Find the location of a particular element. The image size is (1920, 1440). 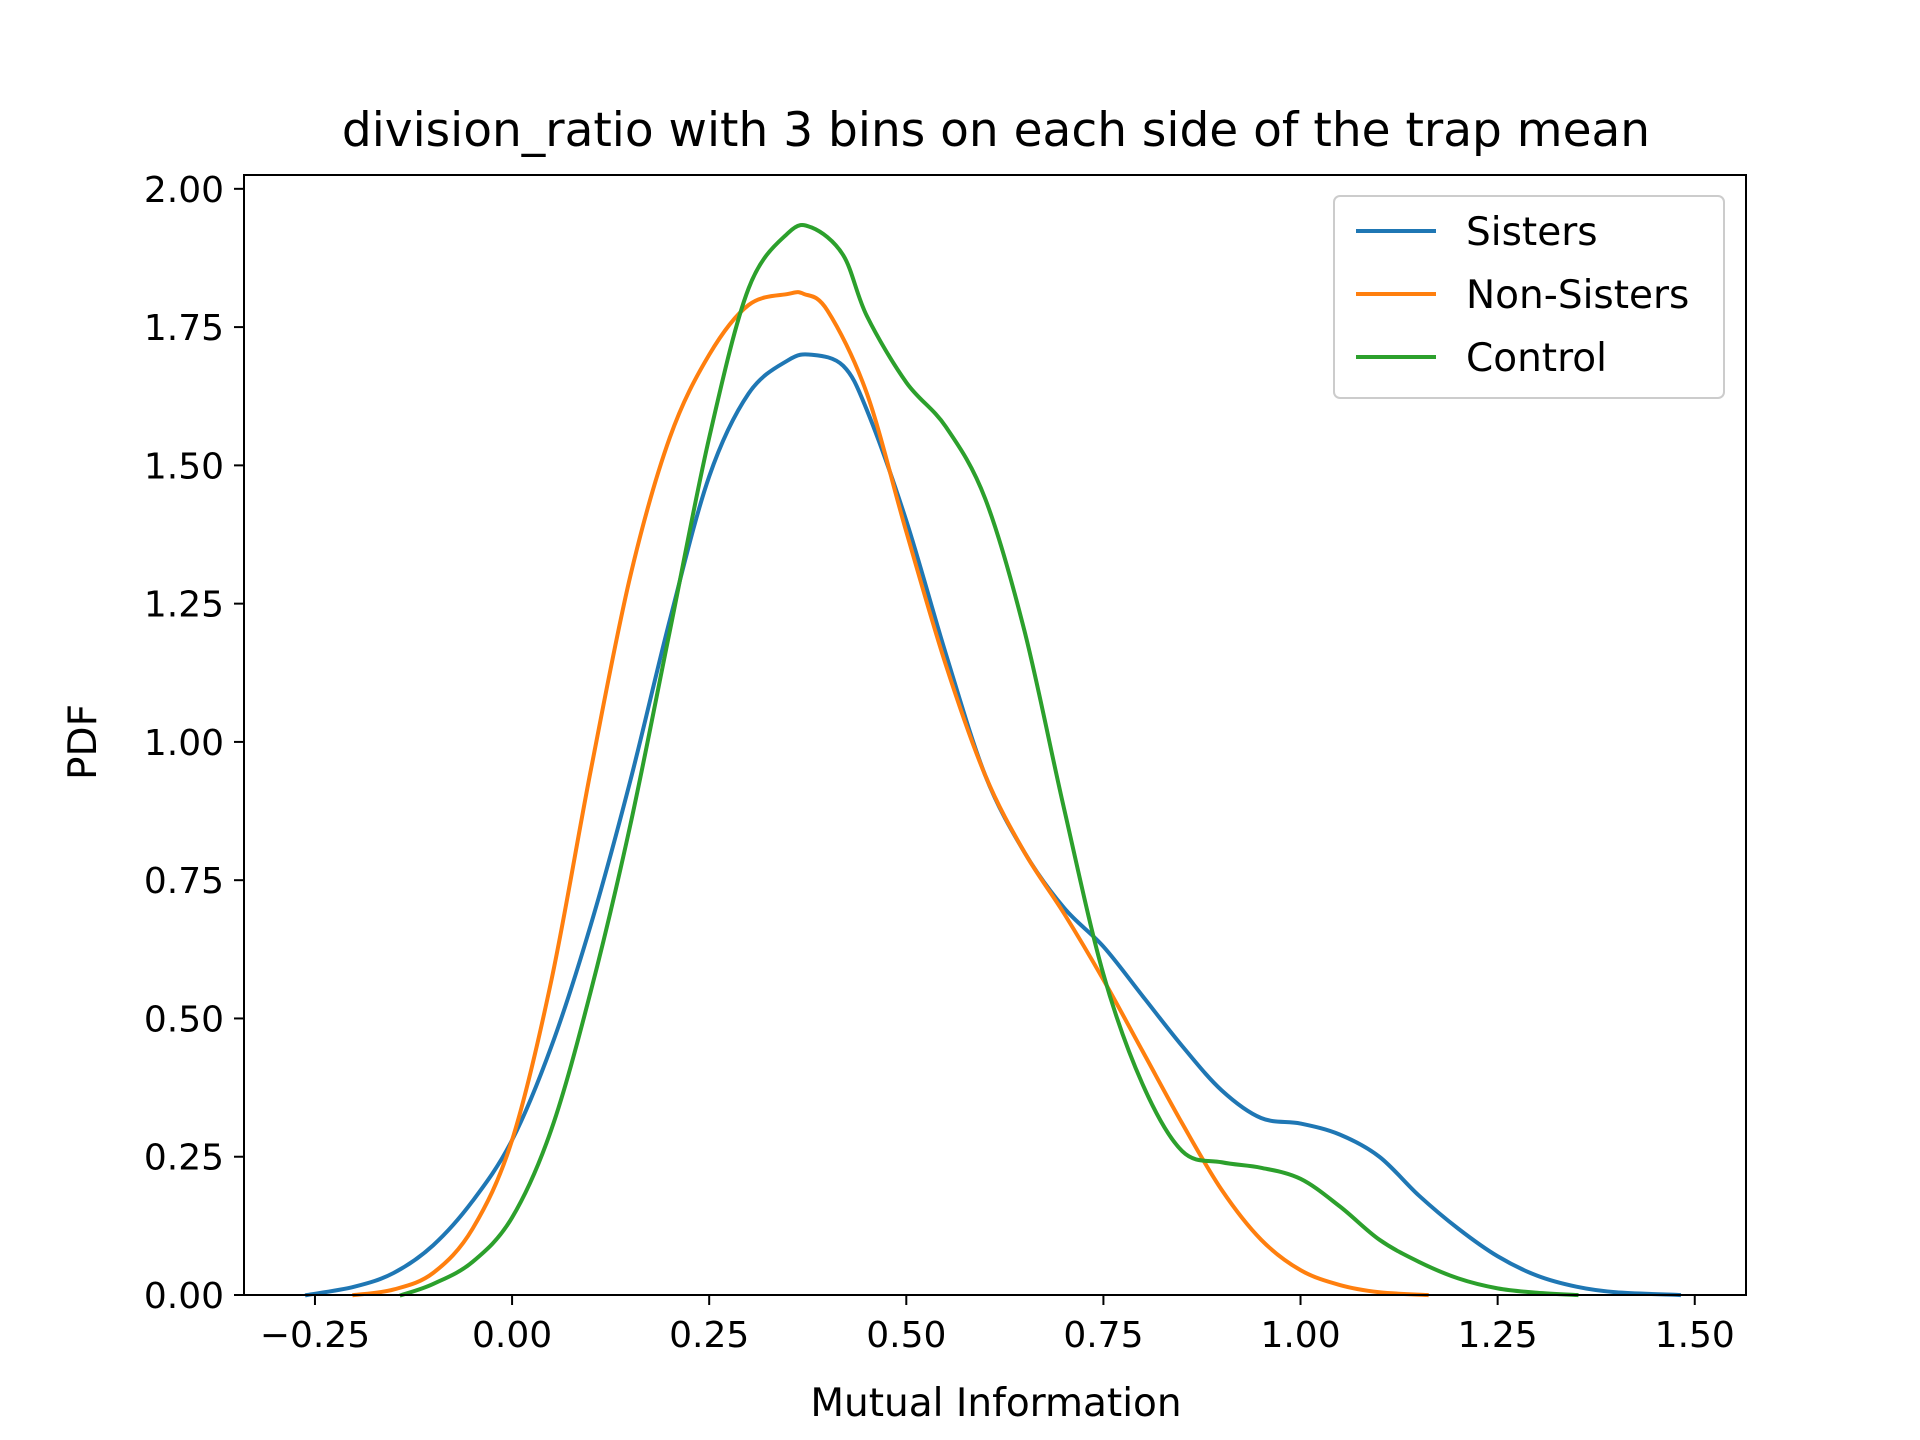

x-axis: −0.25 0.00 0.25 0.50 0.75 1.00 1.25 1.50 is located at coordinates (997, 1325).